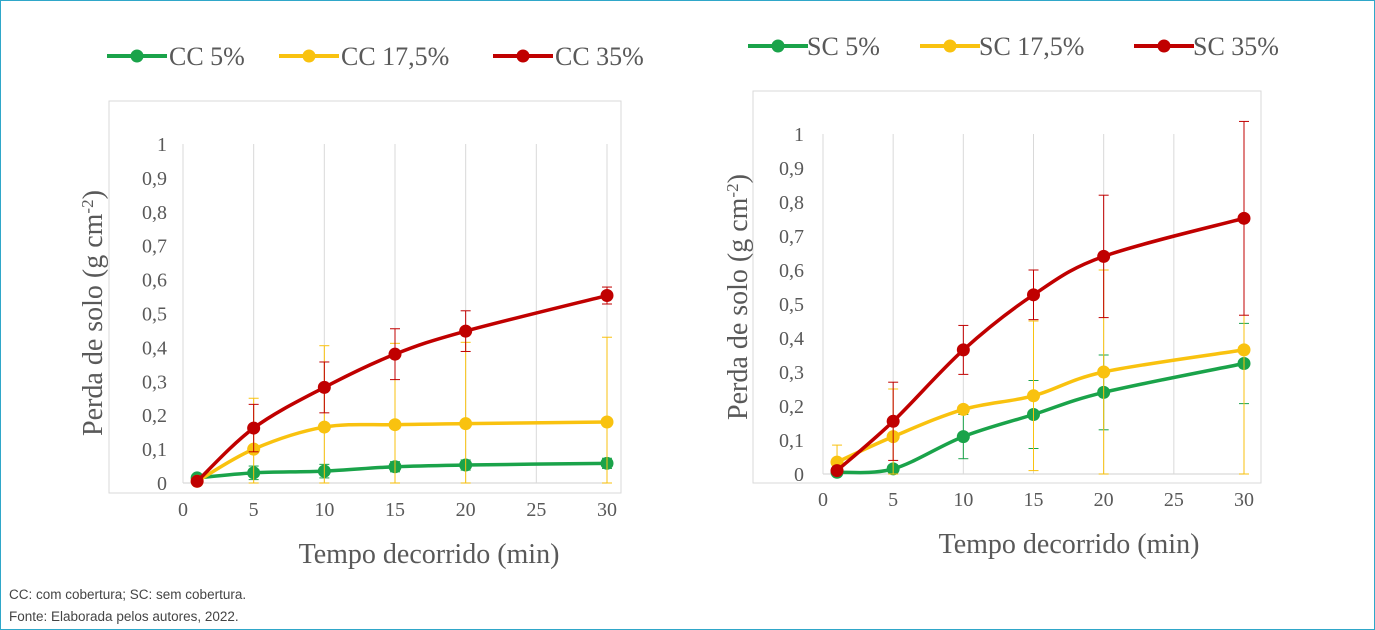  I want to click on series-cc-35-, so click(402, 387).